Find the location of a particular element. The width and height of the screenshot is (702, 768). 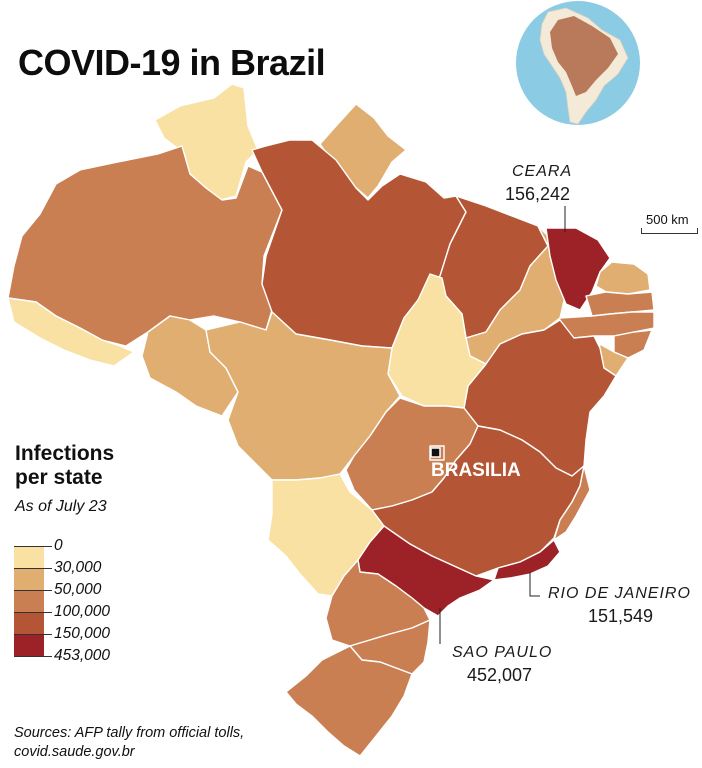

state-ceara is located at coordinates (578, 269).